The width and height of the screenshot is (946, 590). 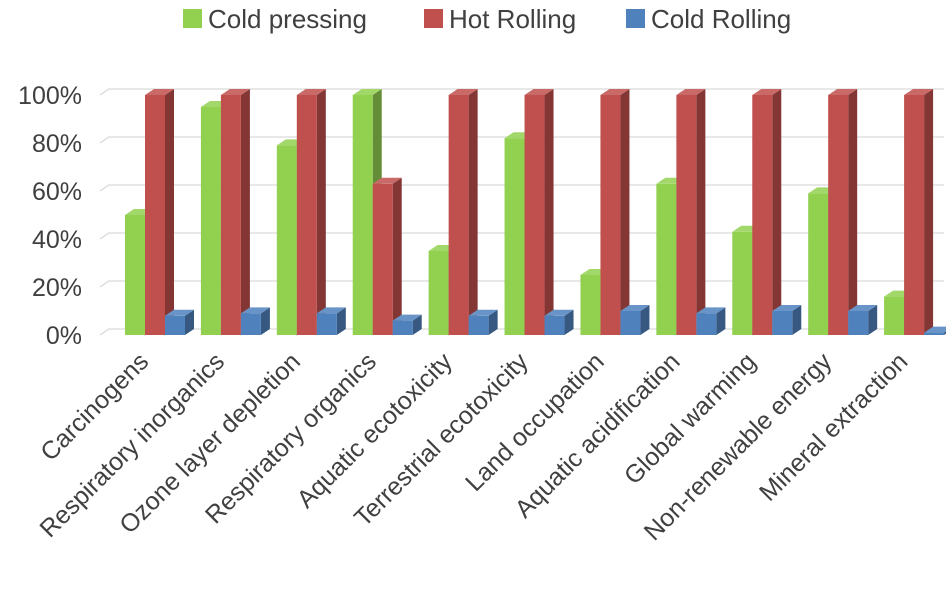 I want to click on legend-label: Cold pressing, so click(x=287, y=19).